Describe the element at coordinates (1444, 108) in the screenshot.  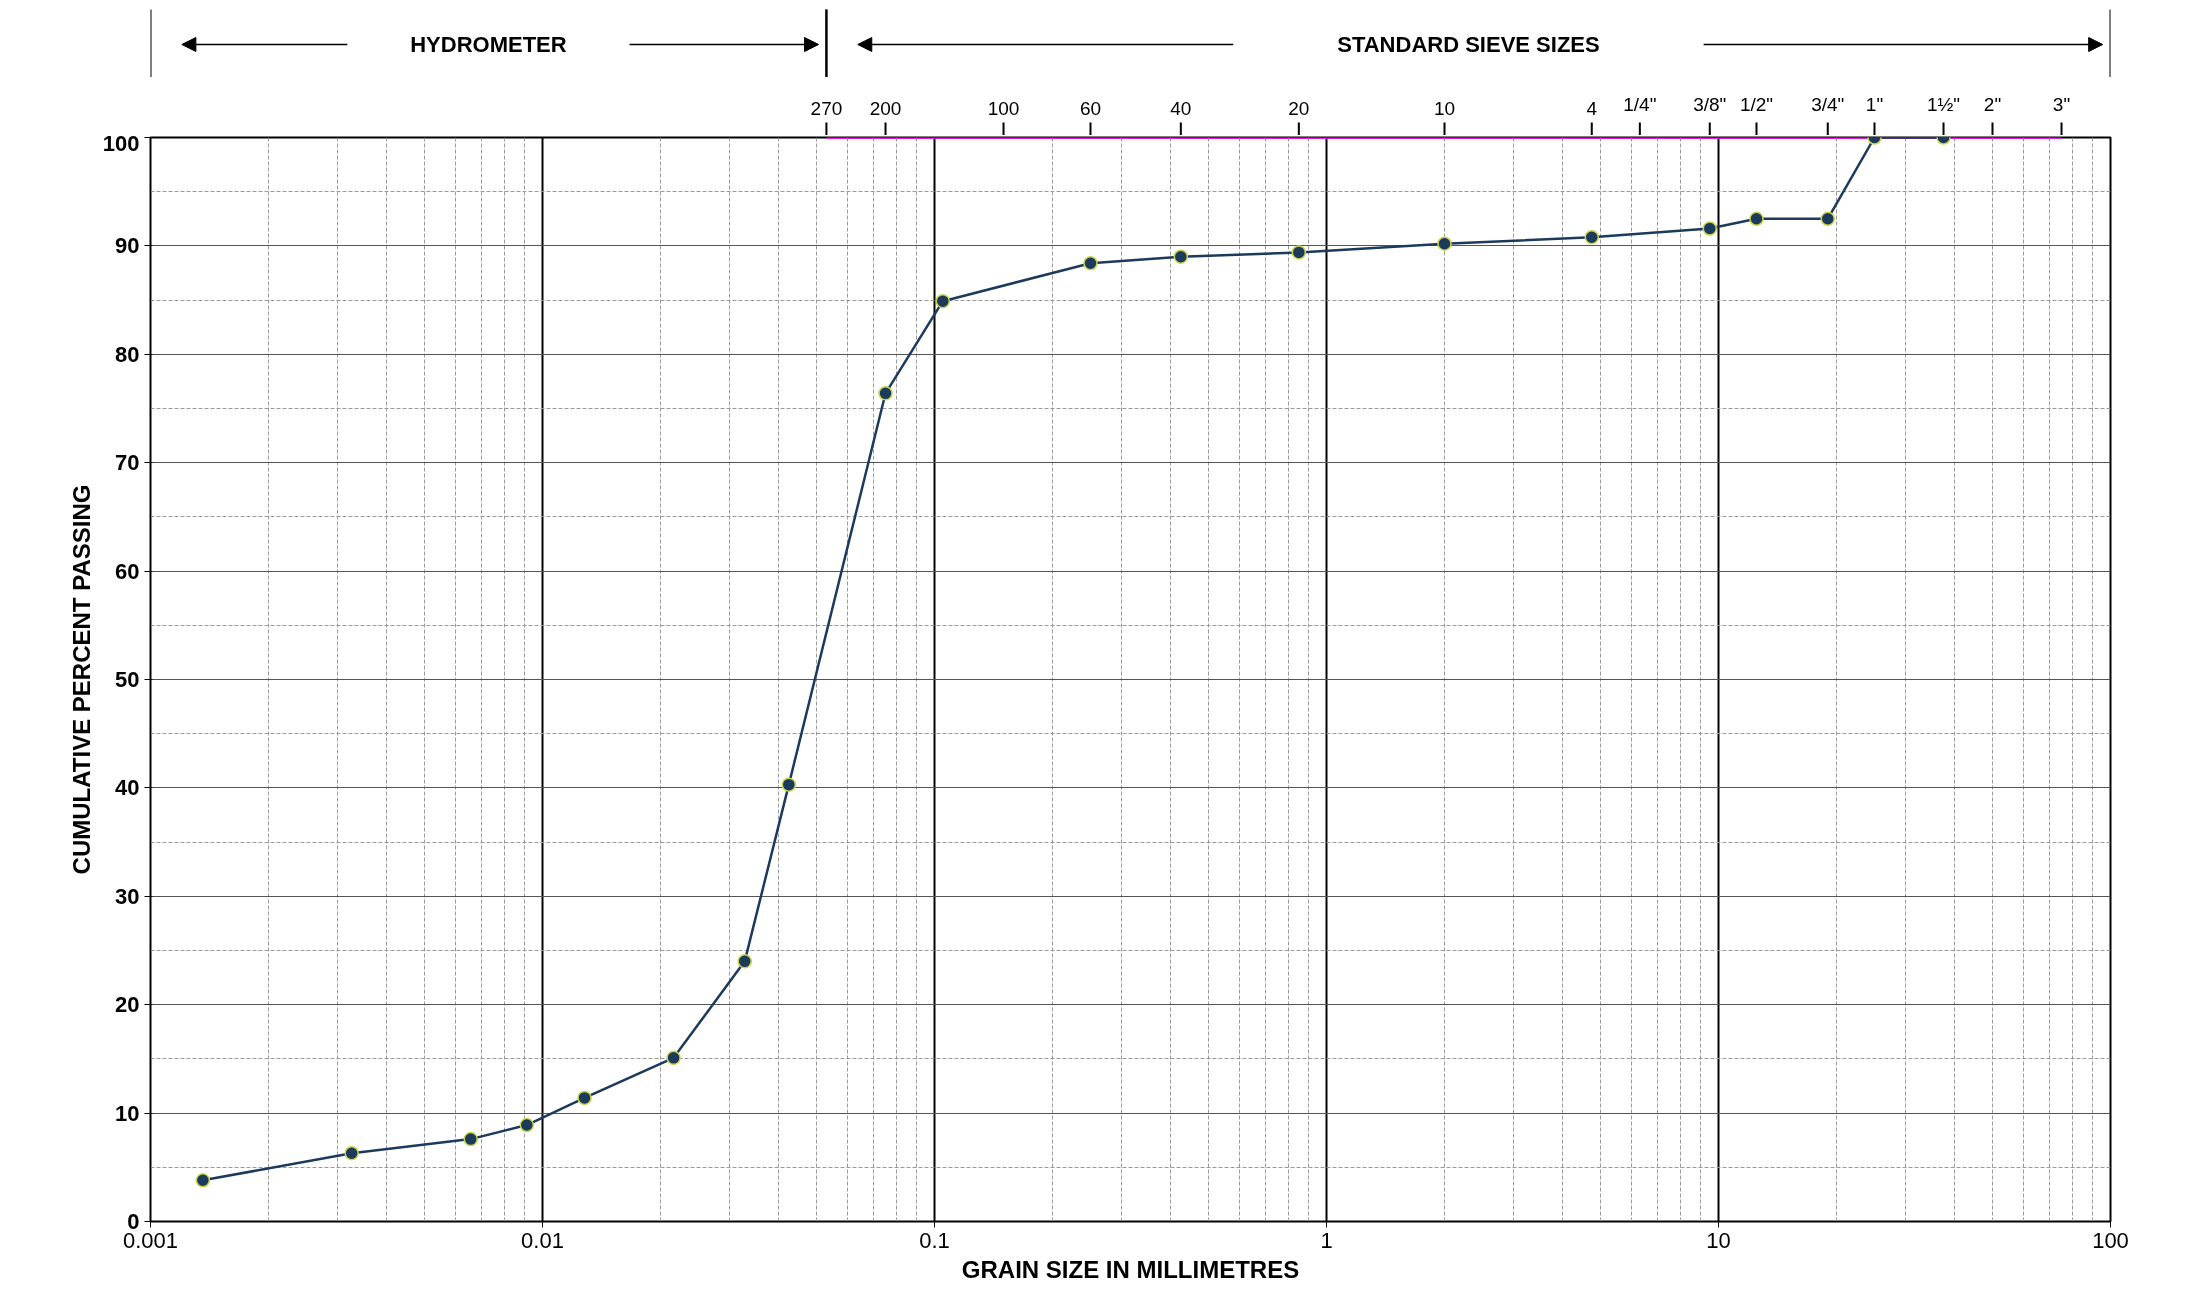
I see `annotation: 10` at that location.